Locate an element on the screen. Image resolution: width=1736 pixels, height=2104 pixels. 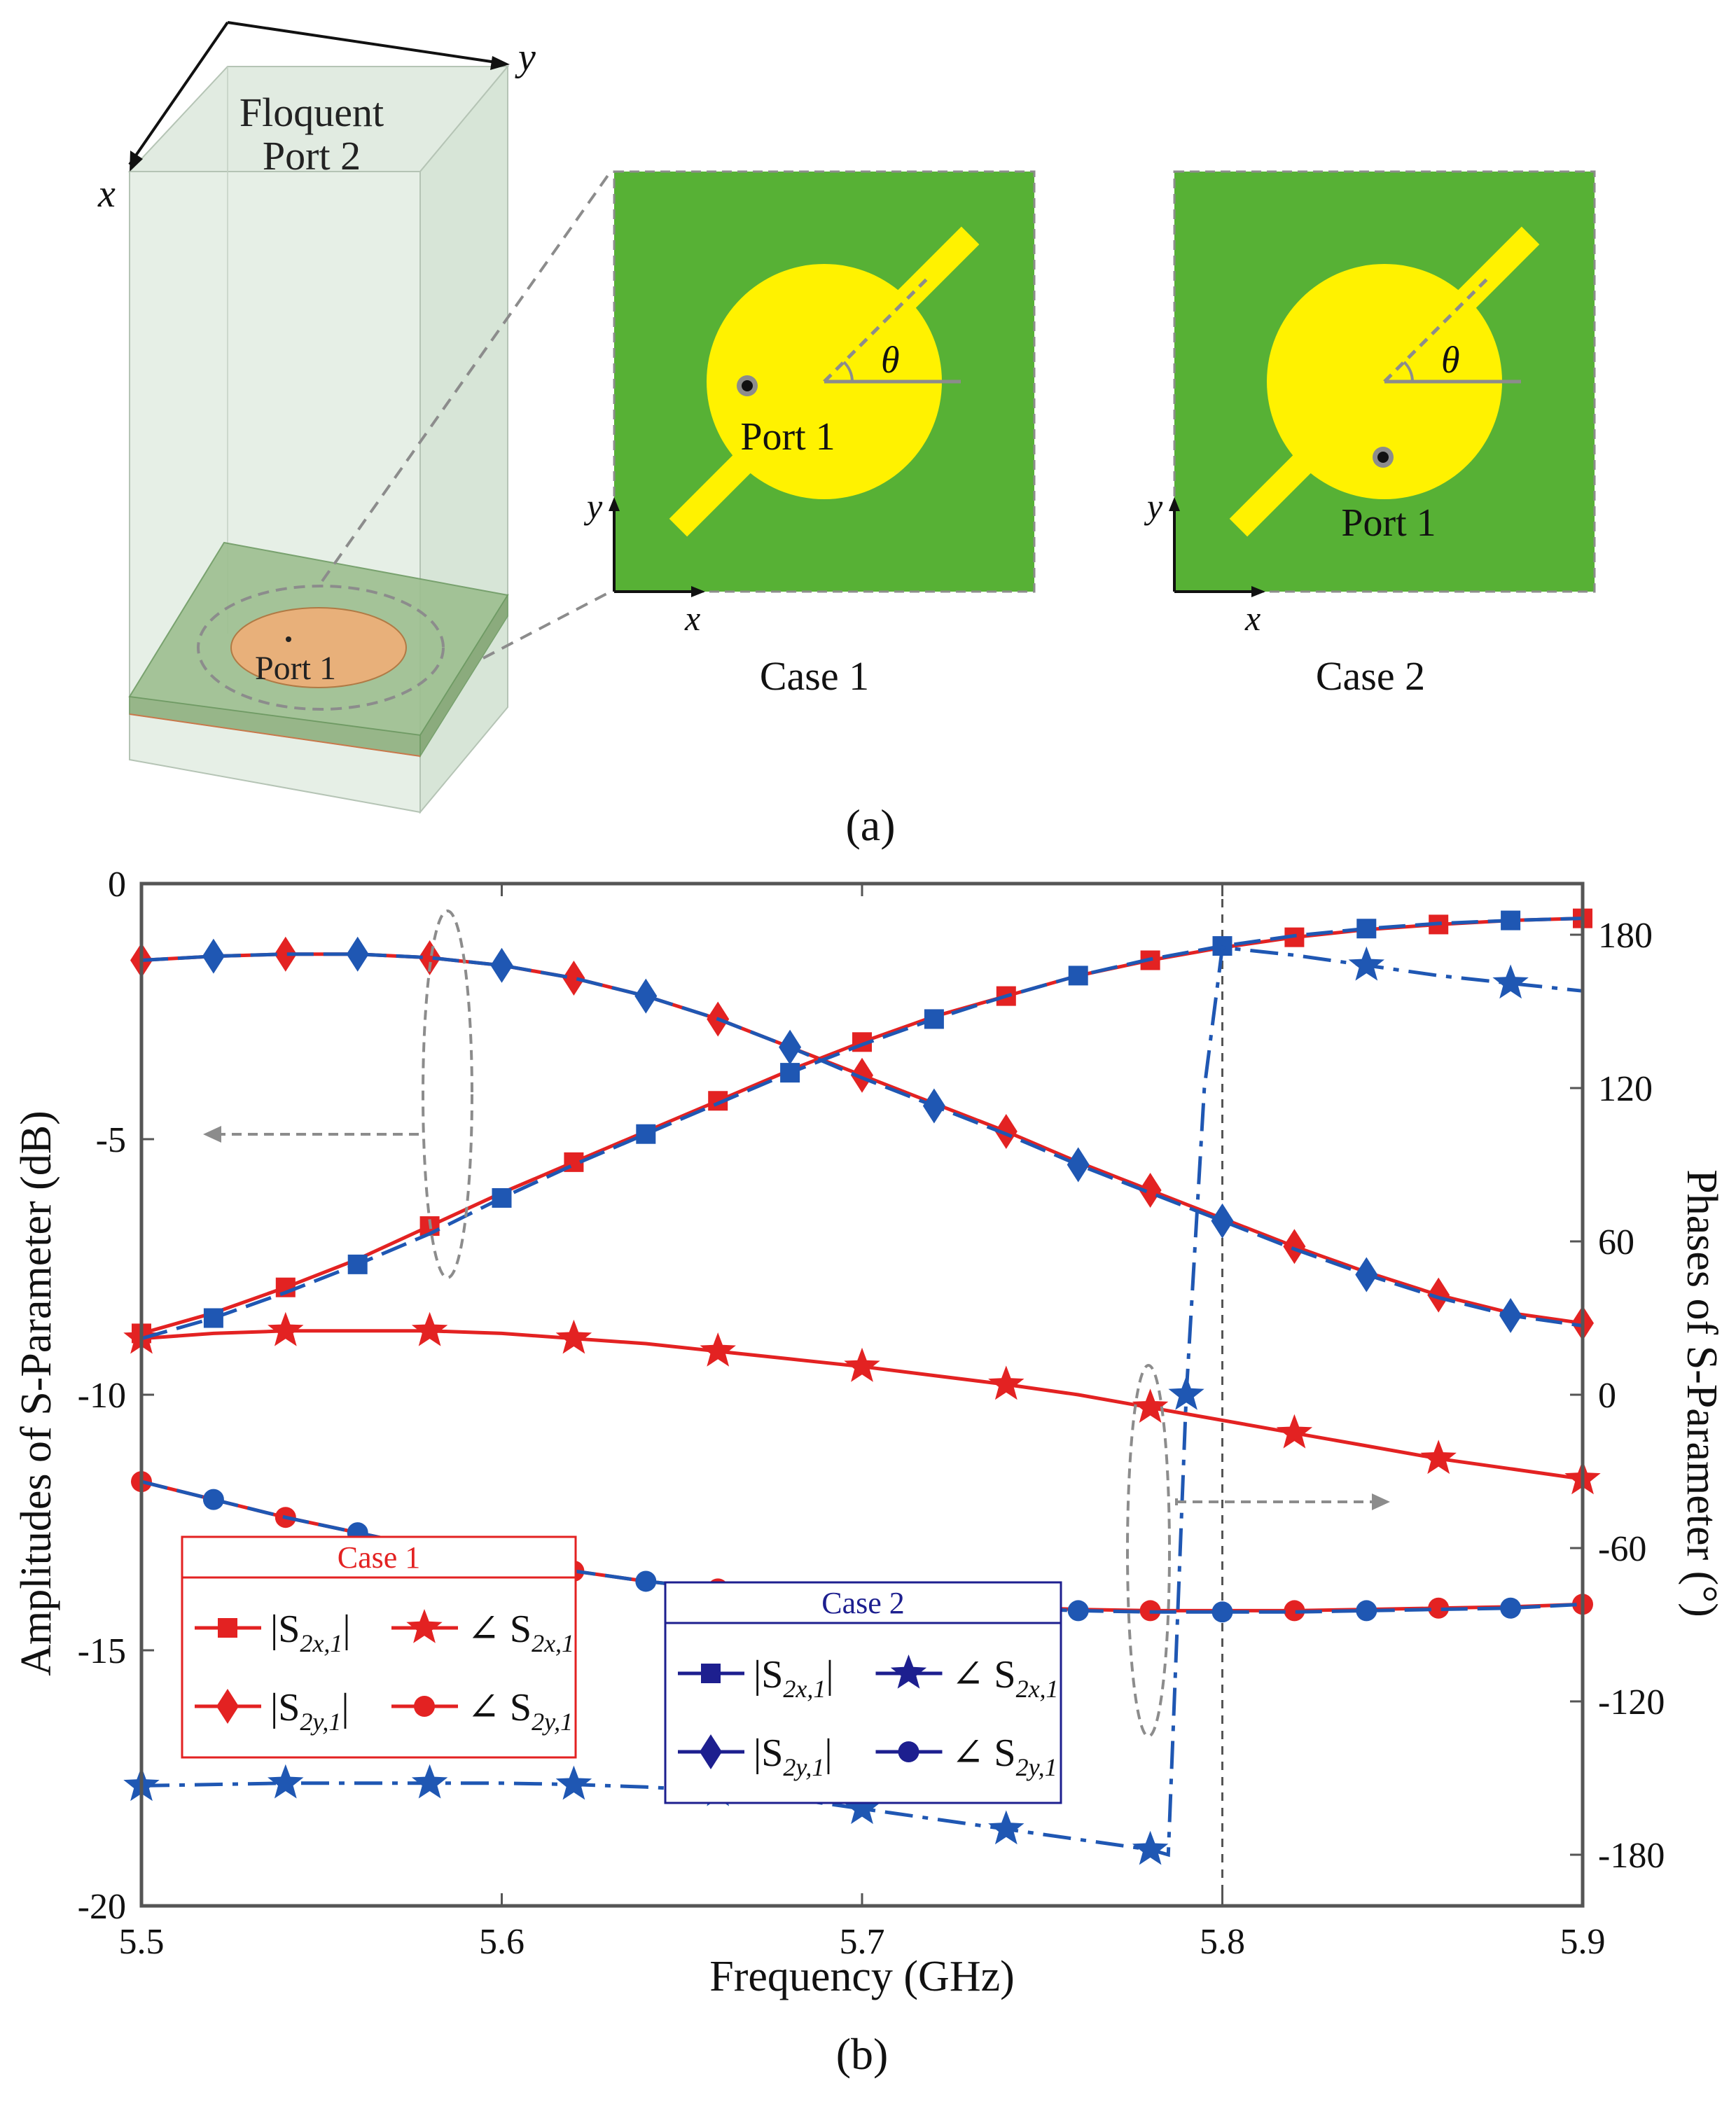
case2-unit-cell is located at coordinates (1382, 383).